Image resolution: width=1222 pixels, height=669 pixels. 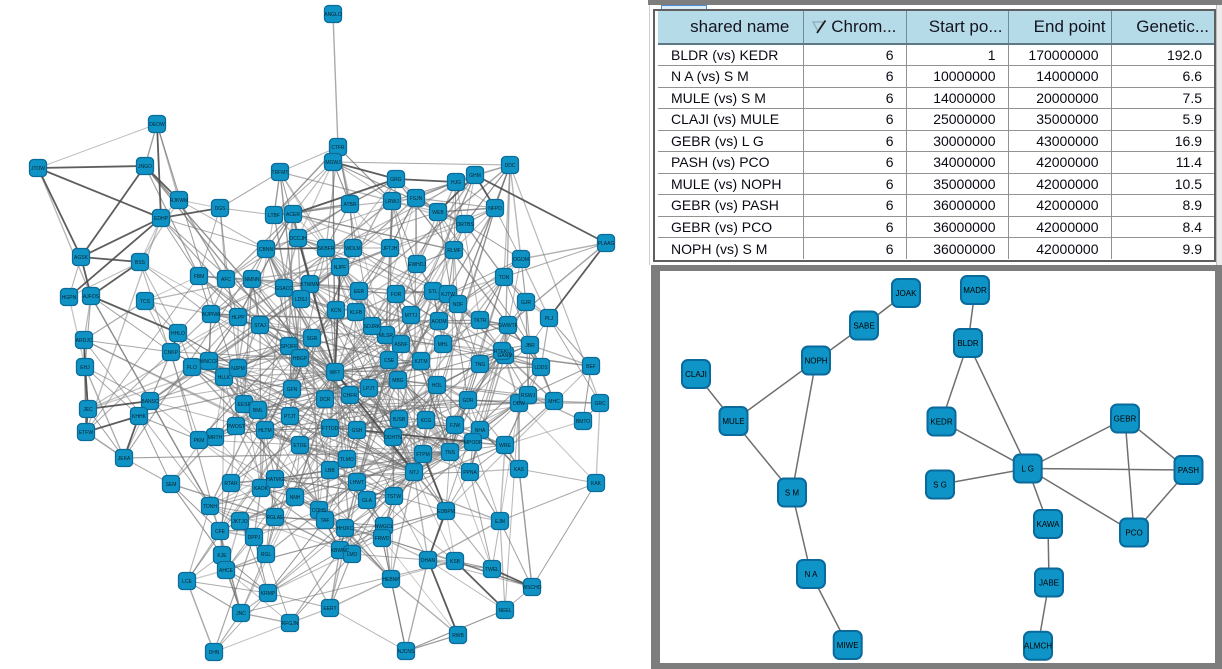 I want to click on svg-text: FOR, so click(x=396, y=295).